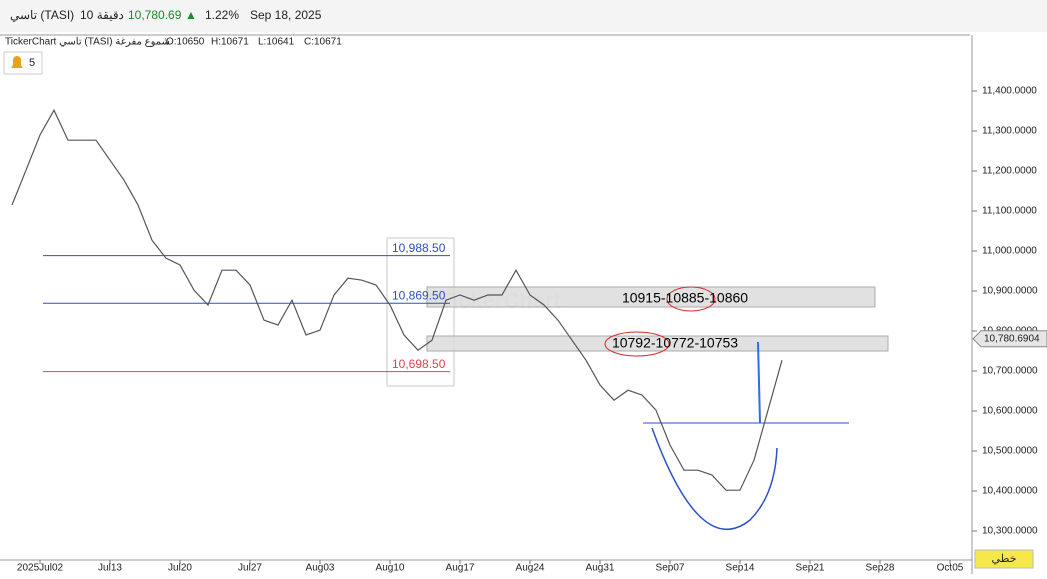  What do you see at coordinates (42, 15) in the screenshot?
I see `symbol: تاسي (TASI)` at bounding box center [42, 15].